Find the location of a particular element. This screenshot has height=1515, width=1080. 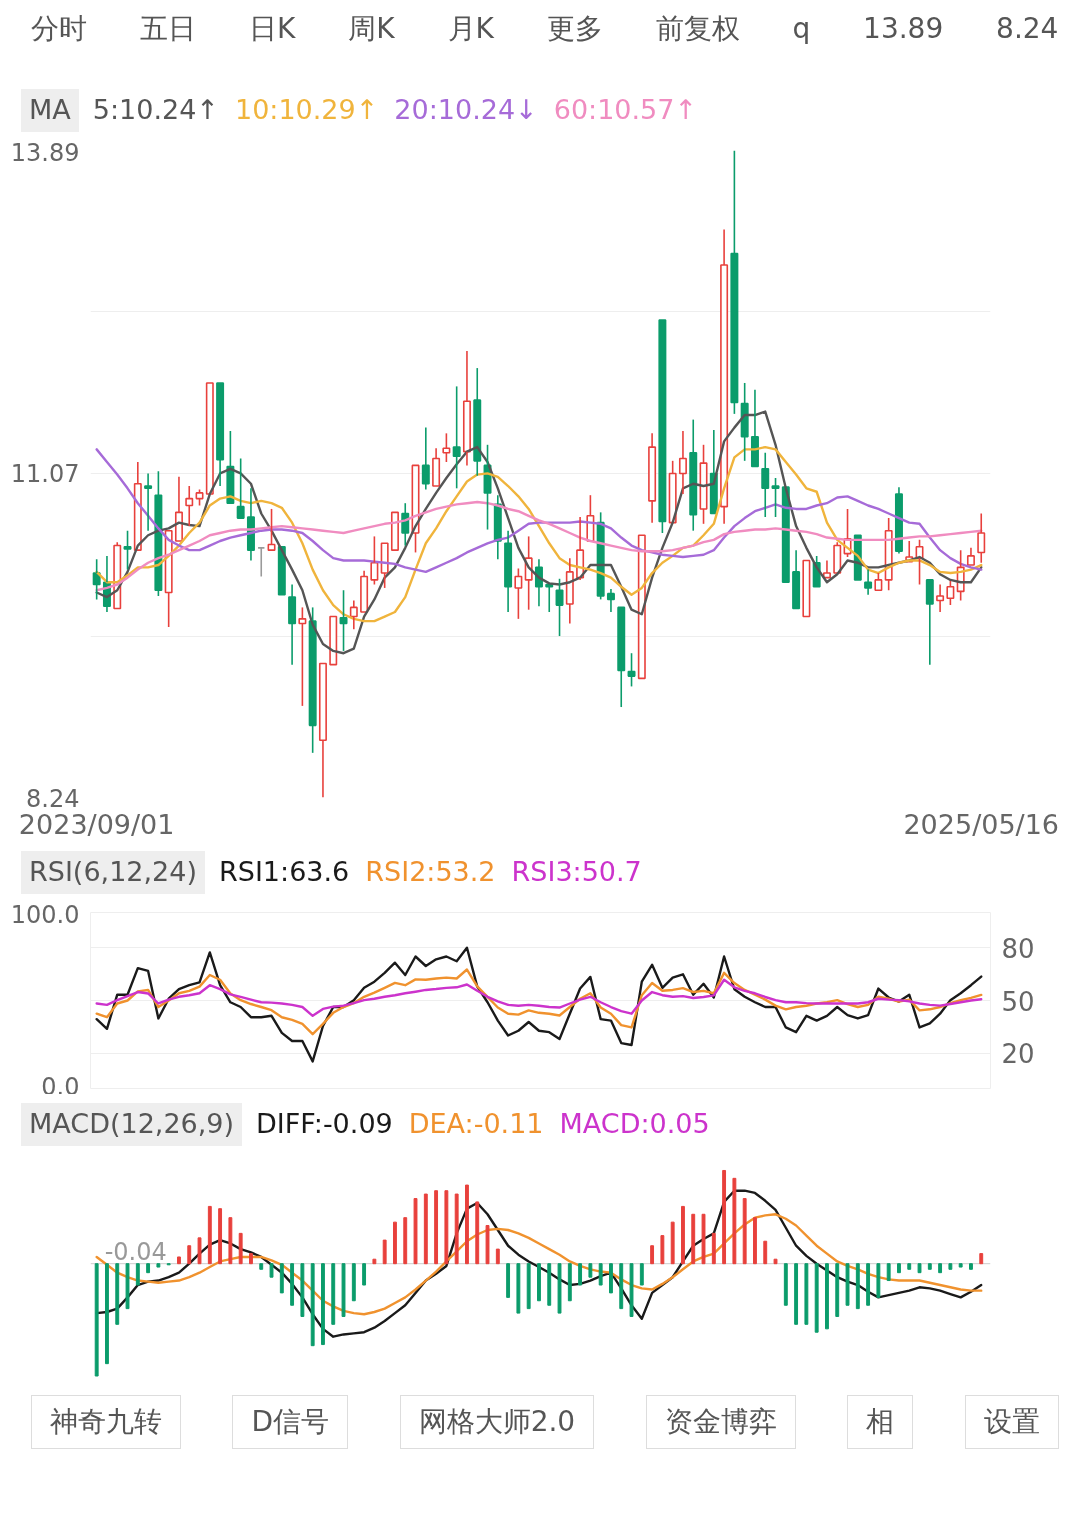

text: 20:10.24↓ is located at coordinates (466, 110).